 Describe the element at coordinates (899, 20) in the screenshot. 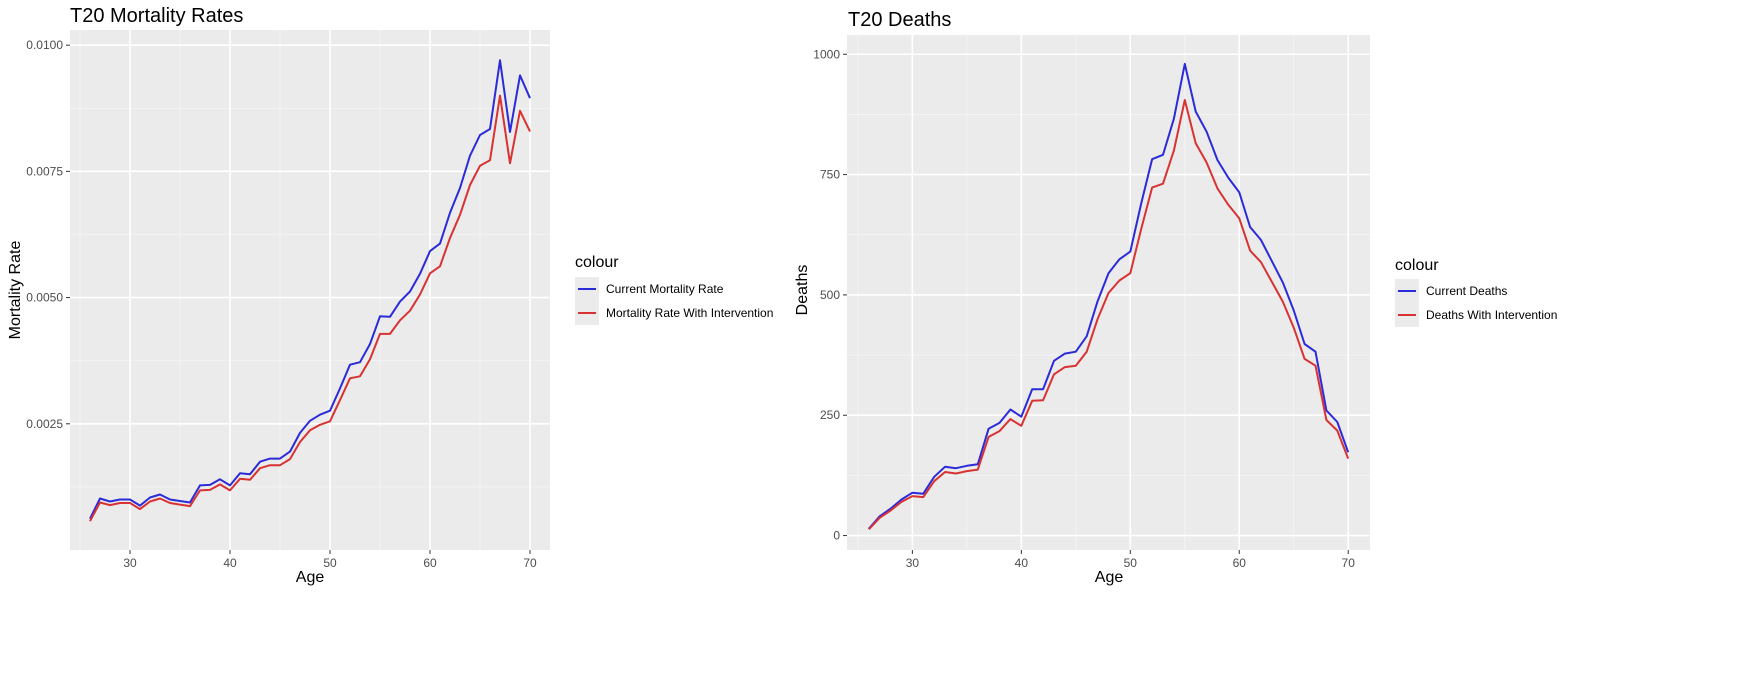

I see `chart-title: T20 Deaths` at that location.